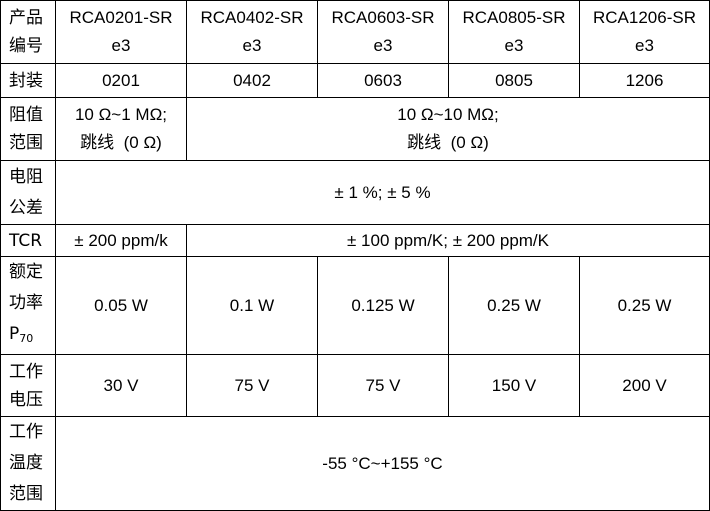 The image size is (710, 511). I want to click on package-label: 封装, so click(28, 80).